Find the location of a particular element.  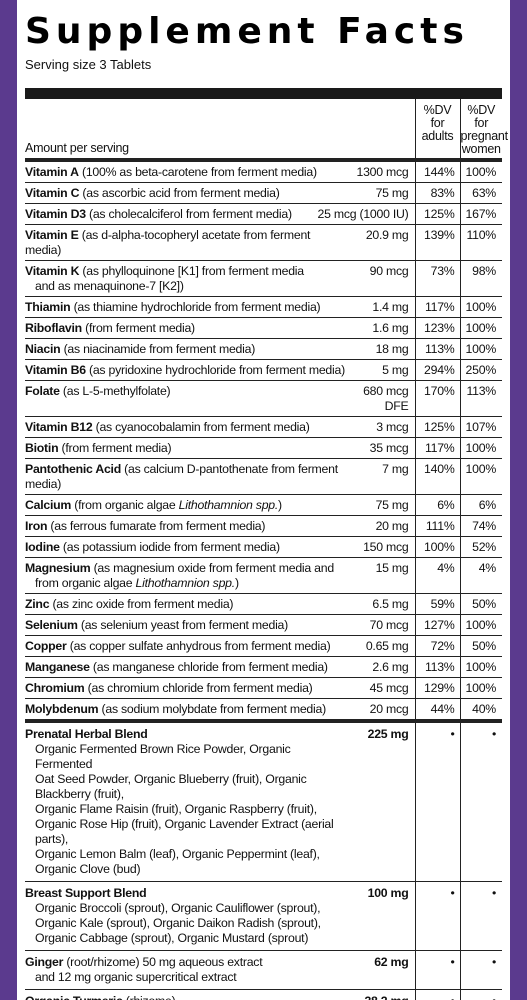

nutrient-dv-adults: 117% is located at coordinates (438, 307).